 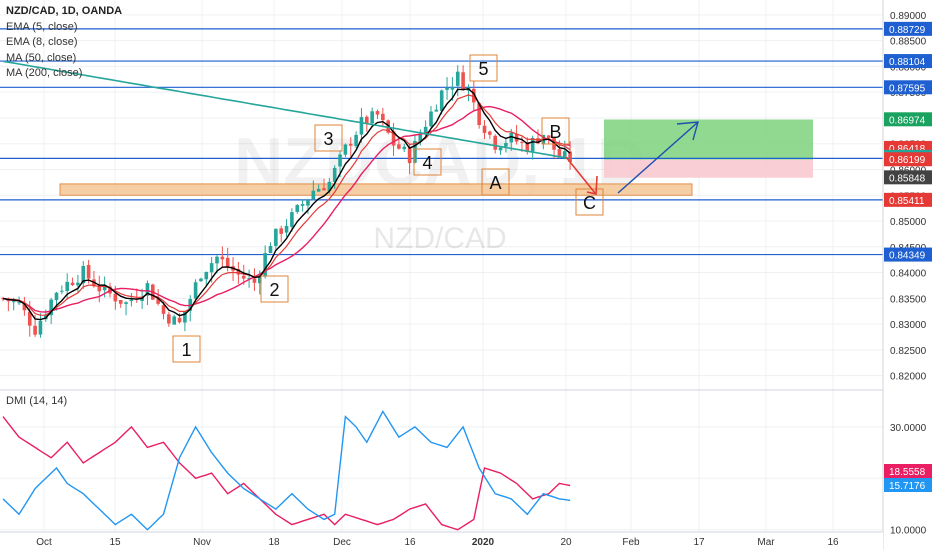 I want to click on time-tick-label: 2020, so click(x=483, y=542).